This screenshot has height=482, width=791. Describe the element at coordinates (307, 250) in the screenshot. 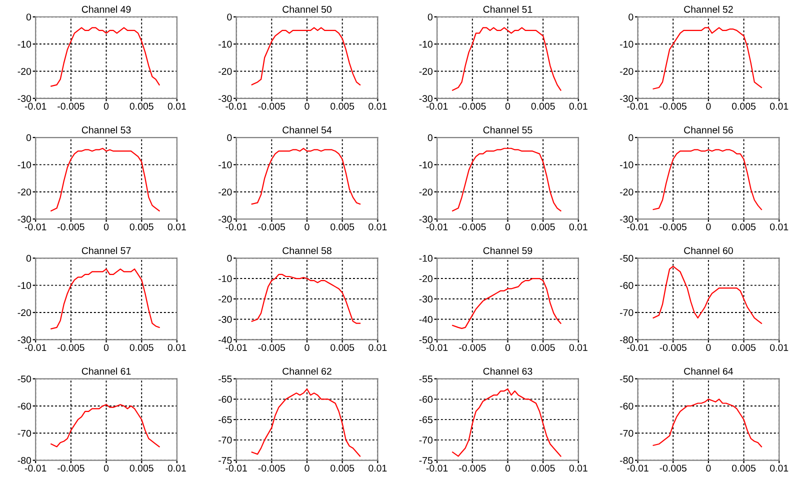

I see `chart-title: Channel 58` at that location.